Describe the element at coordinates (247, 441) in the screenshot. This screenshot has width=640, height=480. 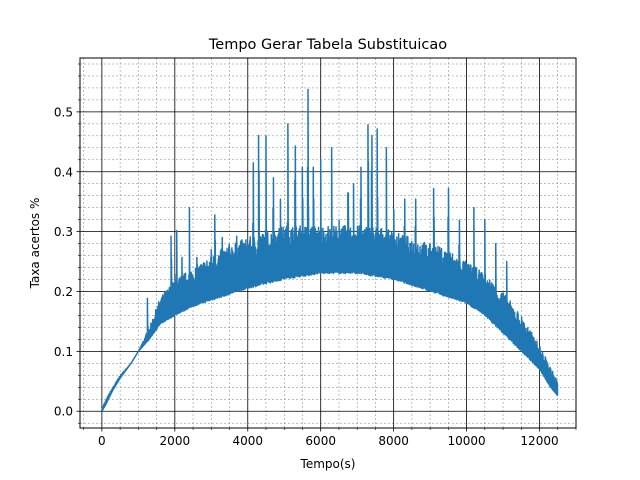
I see `x-tick-label: 4000` at that location.